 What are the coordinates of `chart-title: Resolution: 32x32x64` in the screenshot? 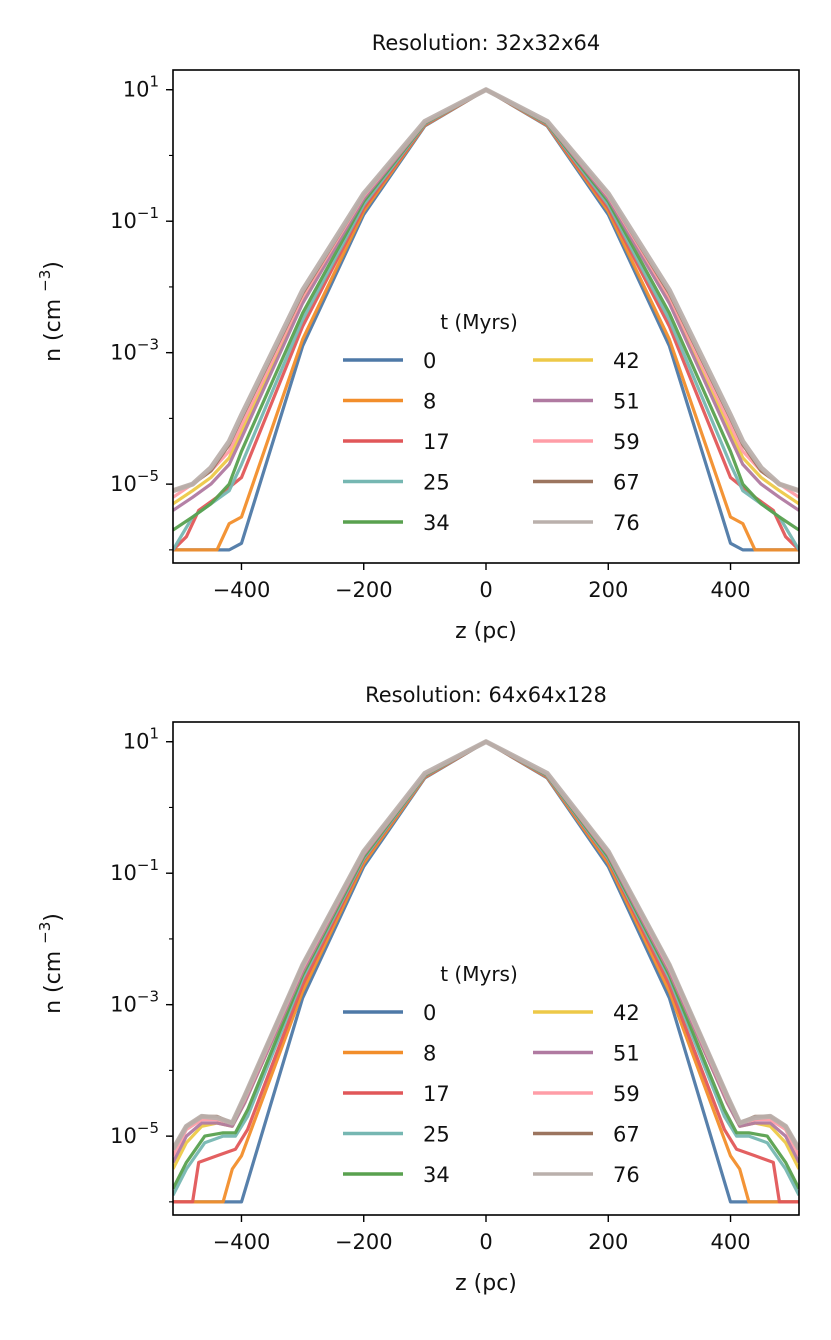 It's located at (486, 43).